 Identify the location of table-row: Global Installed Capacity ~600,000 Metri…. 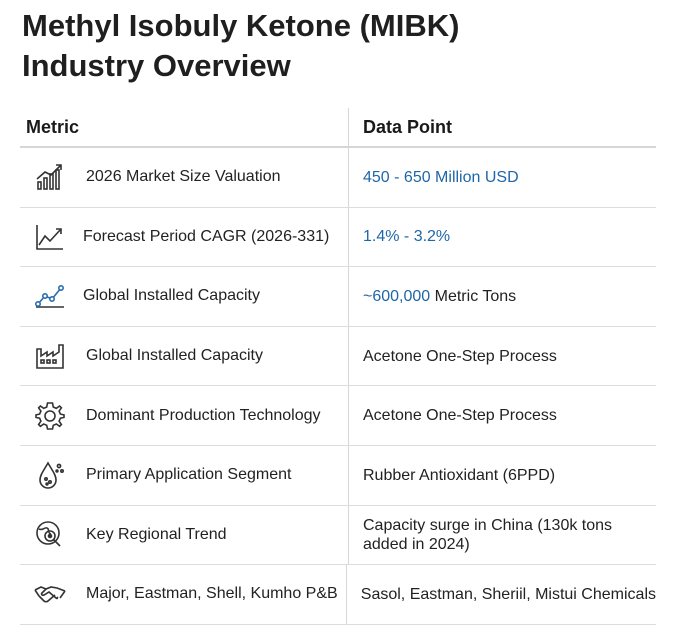
(338, 297).